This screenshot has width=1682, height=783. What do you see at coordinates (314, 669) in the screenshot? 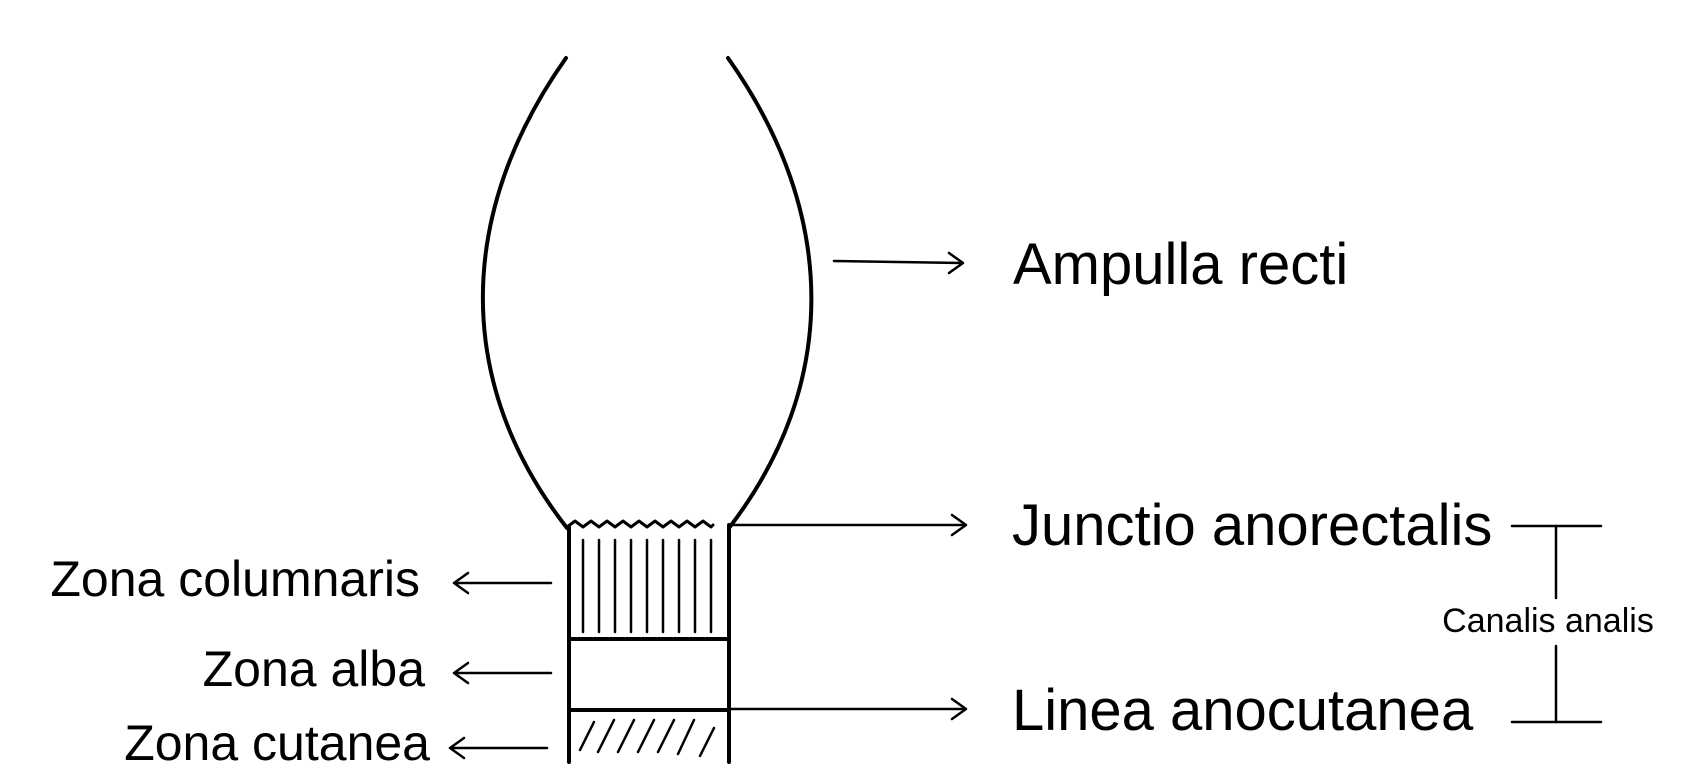
I see `label-zona-alba: Zona alba` at bounding box center [314, 669].